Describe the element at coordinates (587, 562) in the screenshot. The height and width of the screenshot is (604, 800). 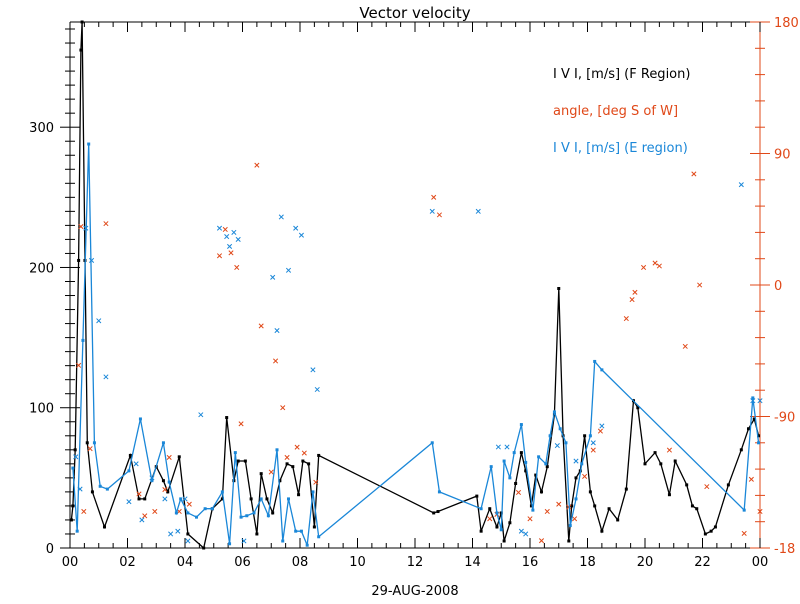
I see `x-tick-label: 18` at that location.